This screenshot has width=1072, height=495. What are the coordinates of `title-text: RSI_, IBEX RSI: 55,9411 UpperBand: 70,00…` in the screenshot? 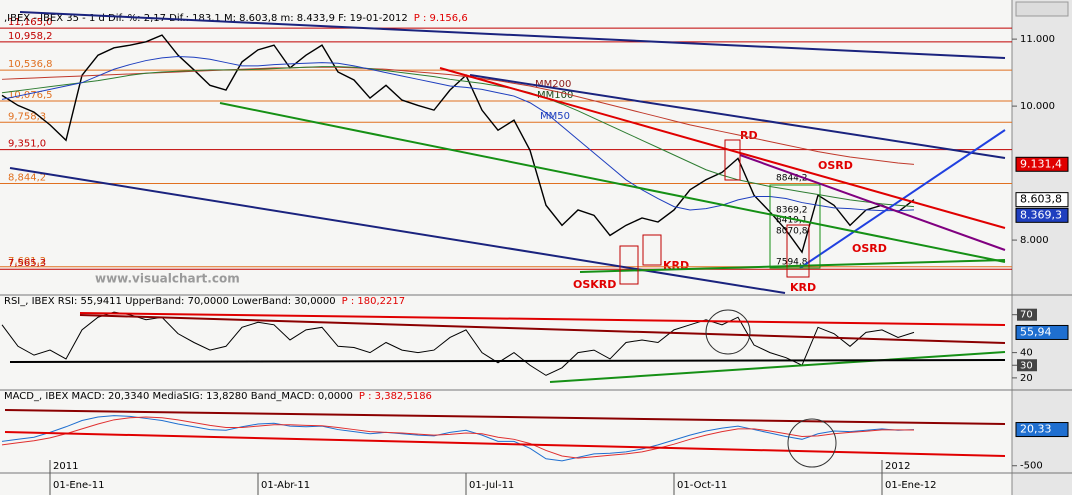 It's located at (170, 301).